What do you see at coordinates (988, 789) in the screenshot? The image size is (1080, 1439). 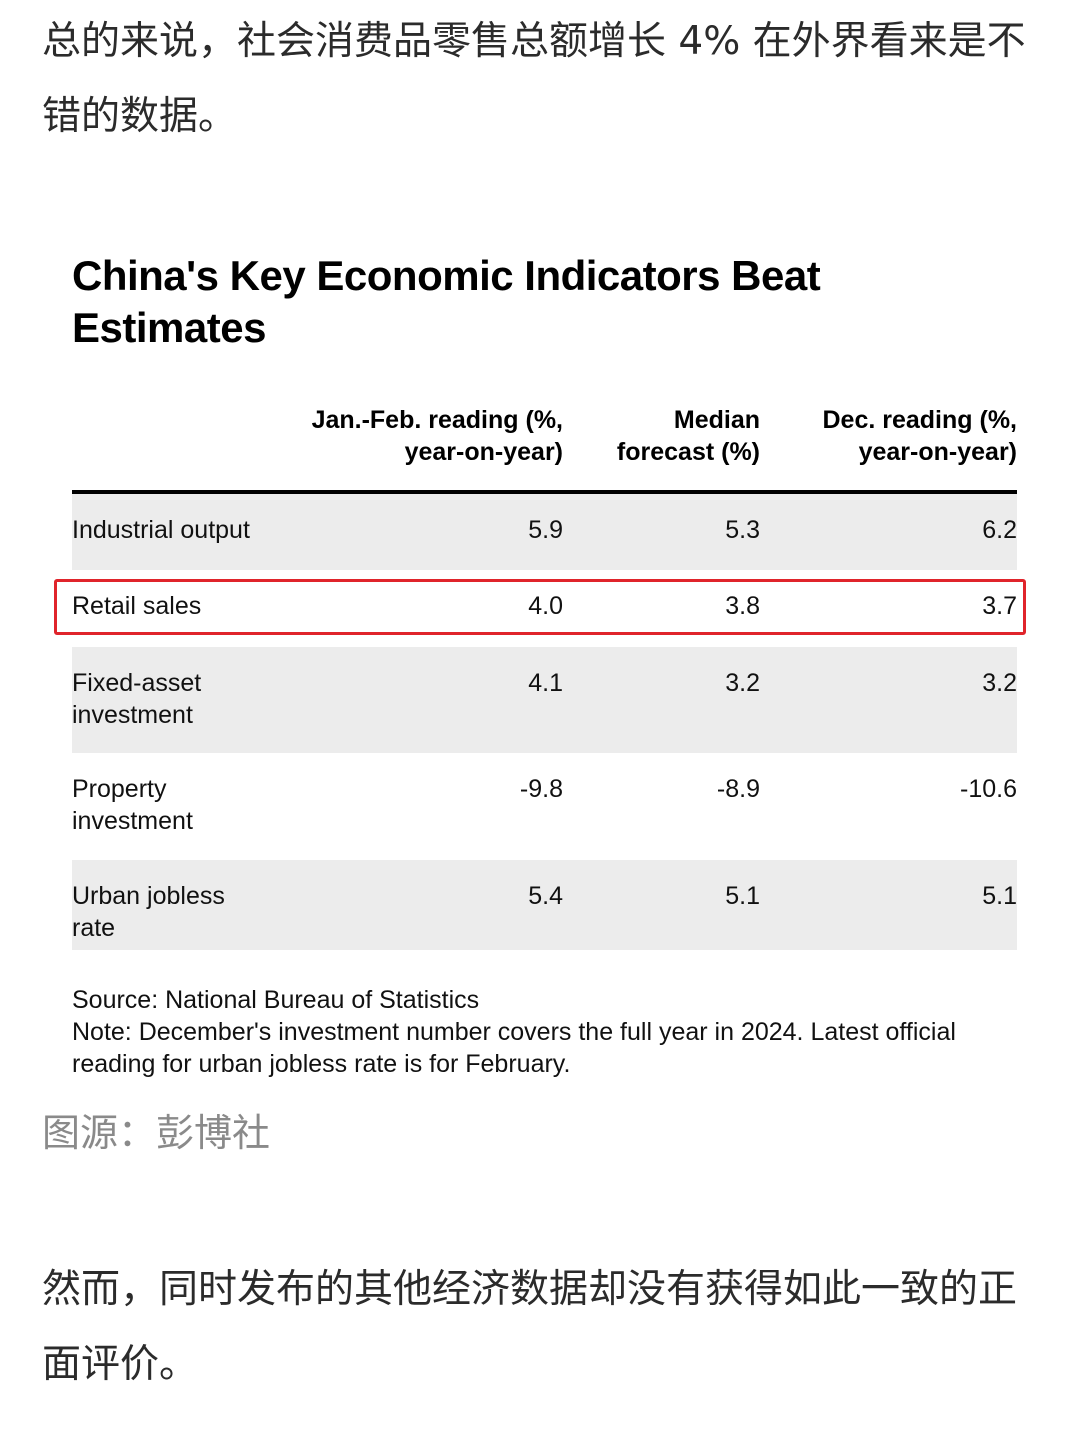 I see `cell-dec-reading: -10.6` at bounding box center [988, 789].